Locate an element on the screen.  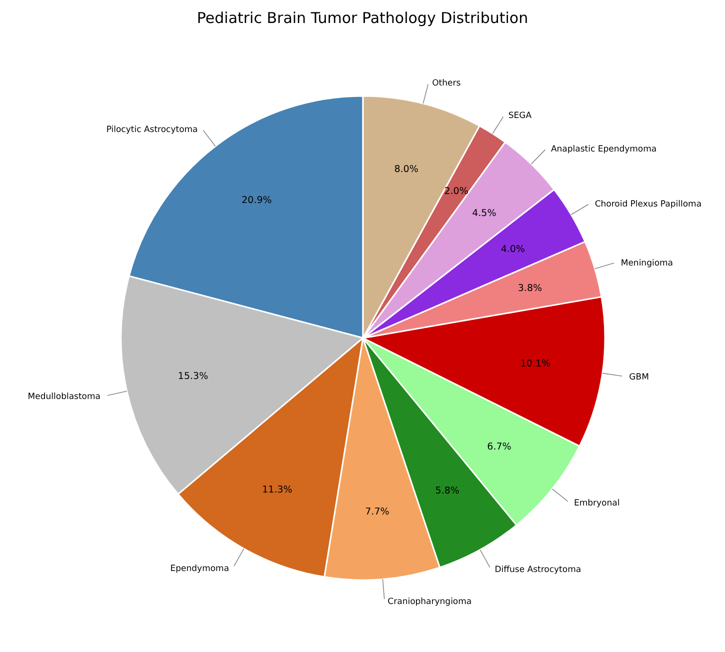
slice-label: Ependymoma is located at coordinates (200, 569).